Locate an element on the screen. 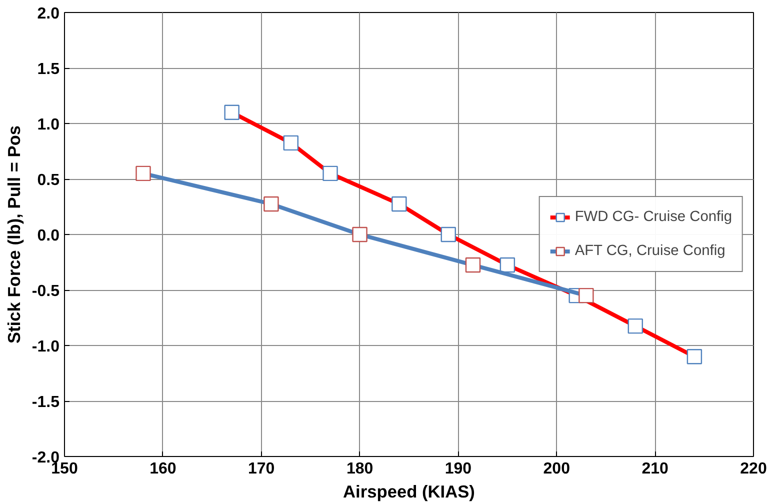  x-tick-label: 180 is located at coordinates (360, 469).